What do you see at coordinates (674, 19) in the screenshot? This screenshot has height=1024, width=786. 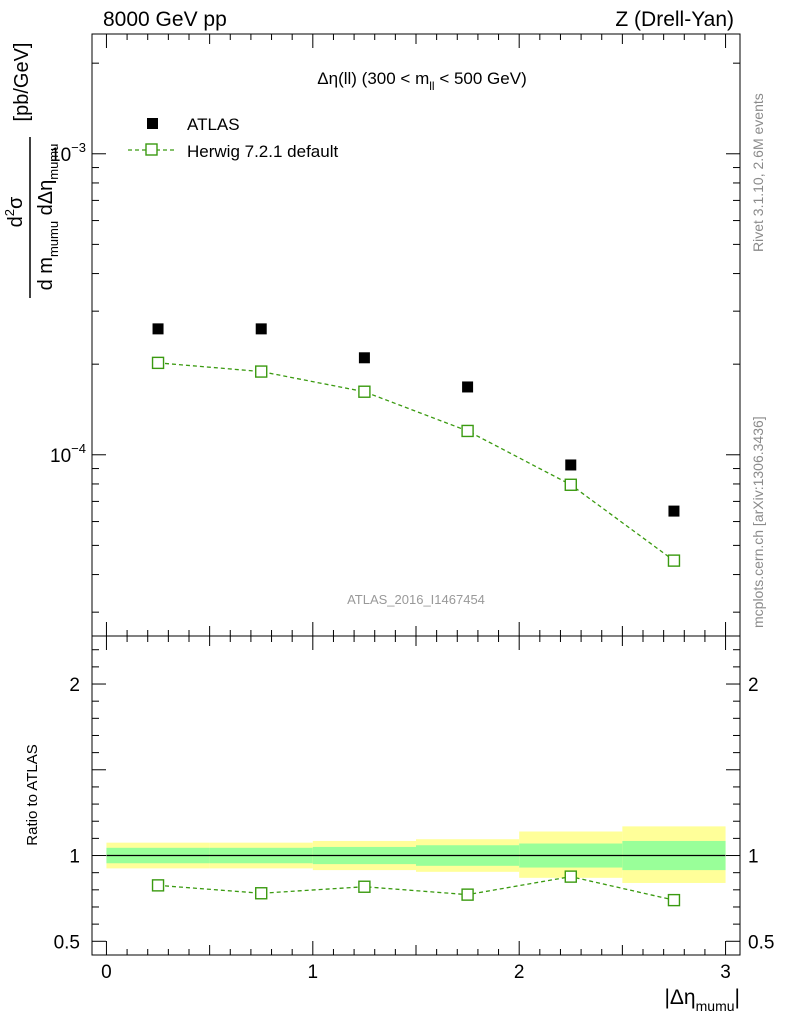 I see `header-right: Z (Drell-Yan)` at bounding box center [674, 19].